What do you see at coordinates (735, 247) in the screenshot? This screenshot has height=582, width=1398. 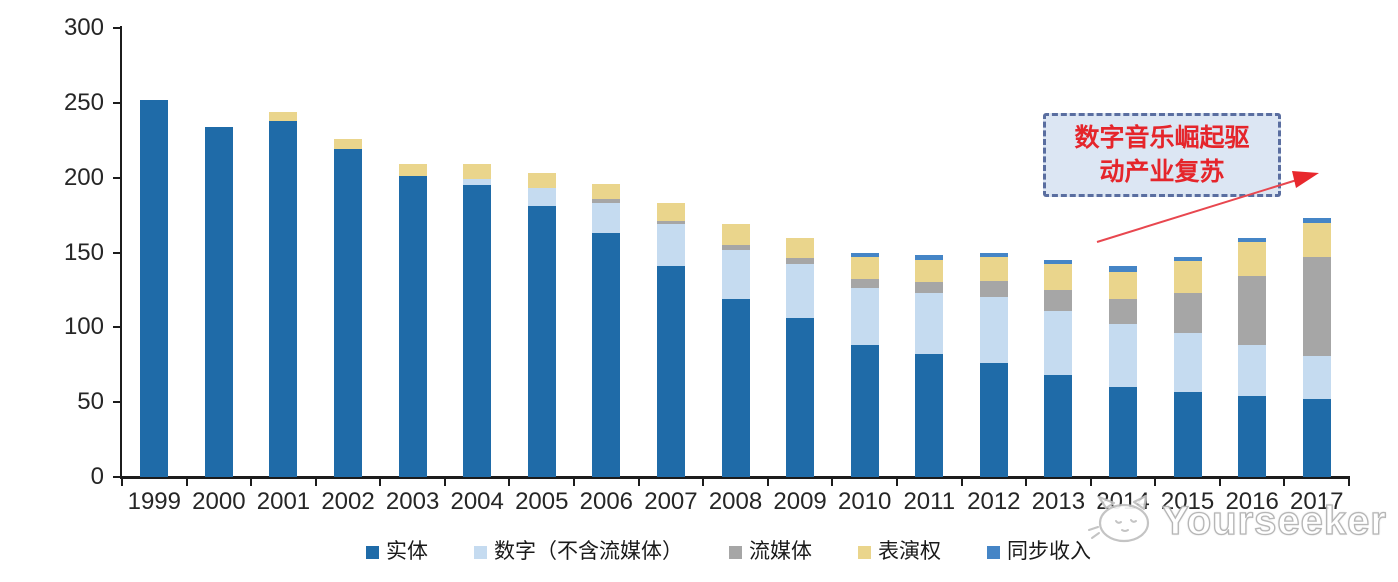 I see `bar-segment-2008-流媒体` at bounding box center [735, 247].